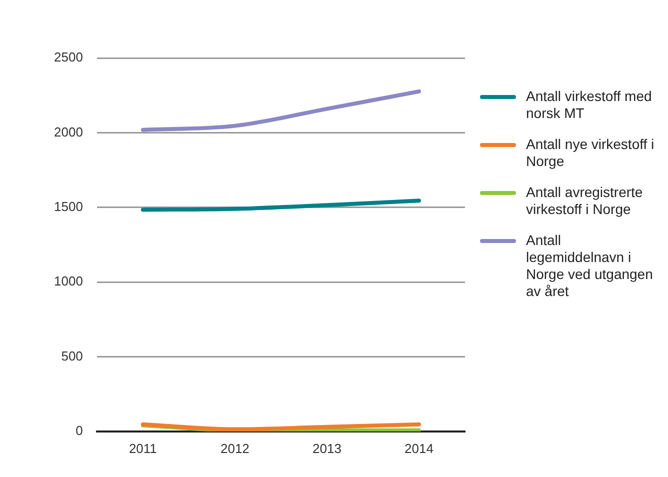 This screenshot has width=668, height=477. Describe the element at coordinates (68, 281) in the screenshot. I see `y-tick-label: 1000` at that location.